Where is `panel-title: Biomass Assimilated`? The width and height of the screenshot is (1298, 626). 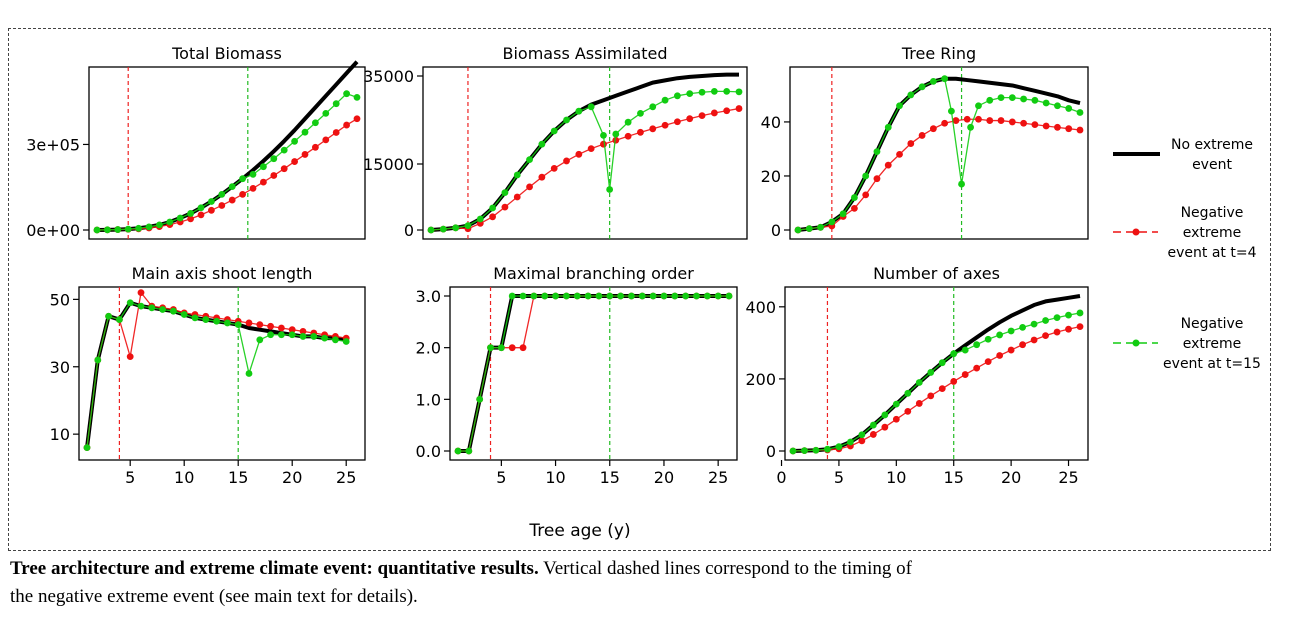
panel-title: Biomass Assimilated is located at coordinates (585, 53).